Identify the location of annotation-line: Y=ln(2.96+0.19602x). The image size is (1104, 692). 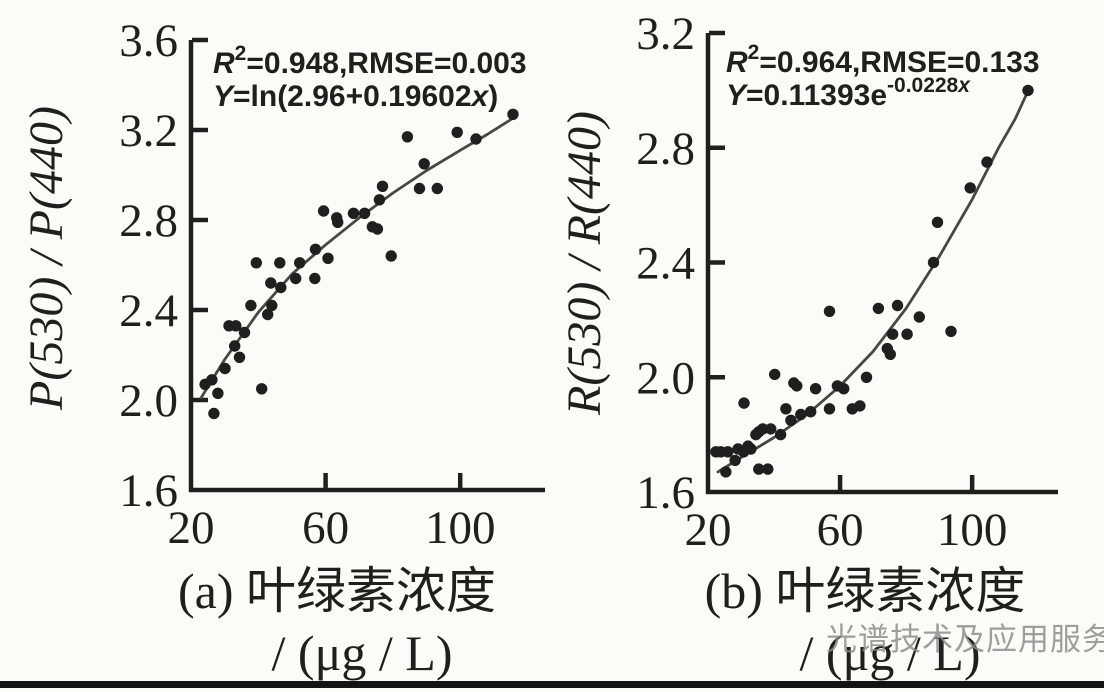
(355, 96).